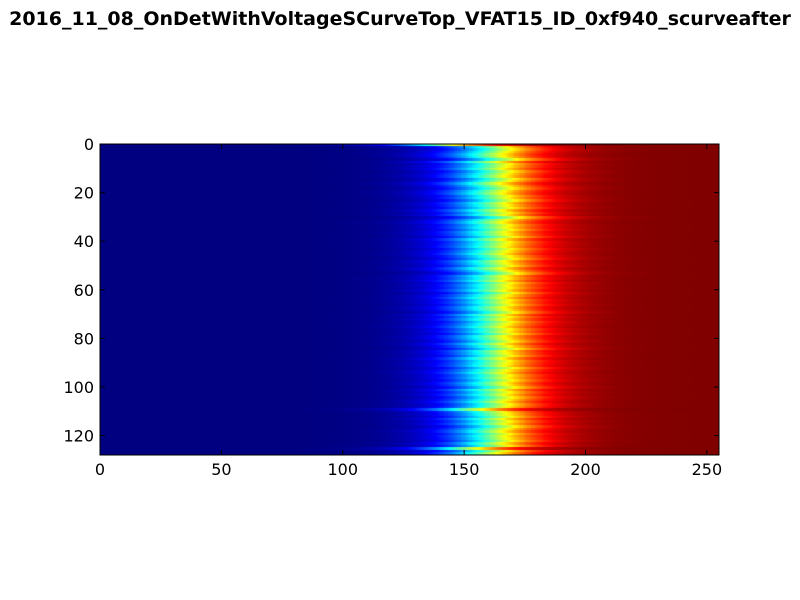 The width and height of the screenshot is (800, 600). What do you see at coordinates (84, 193) in the screenshot?
I see `y-tick-label: 20` at bounding box center [84, 193].